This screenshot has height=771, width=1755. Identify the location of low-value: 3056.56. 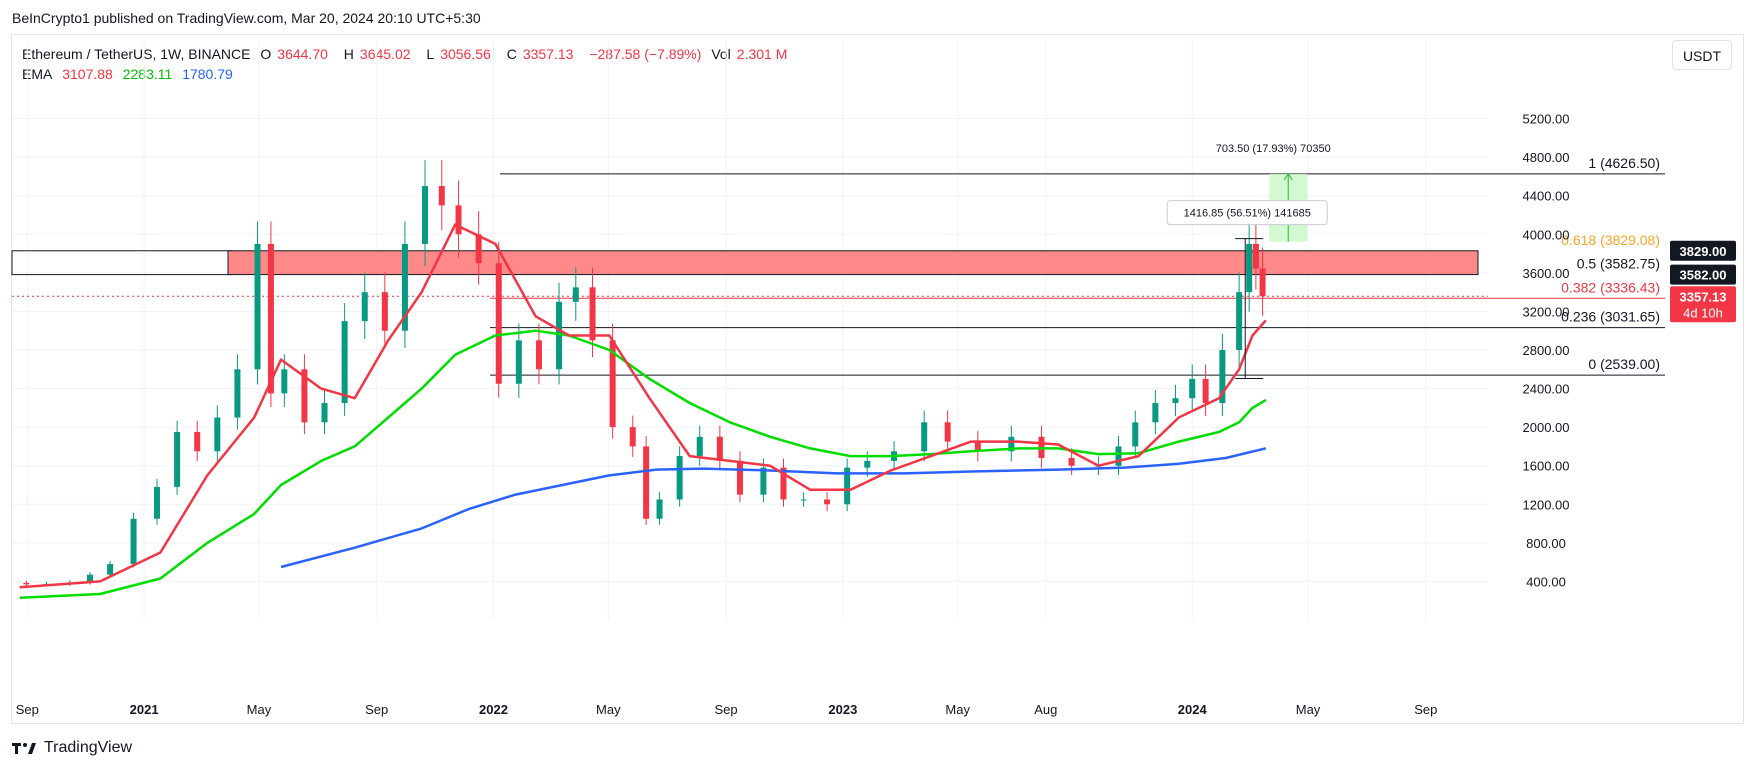
(465, 54).